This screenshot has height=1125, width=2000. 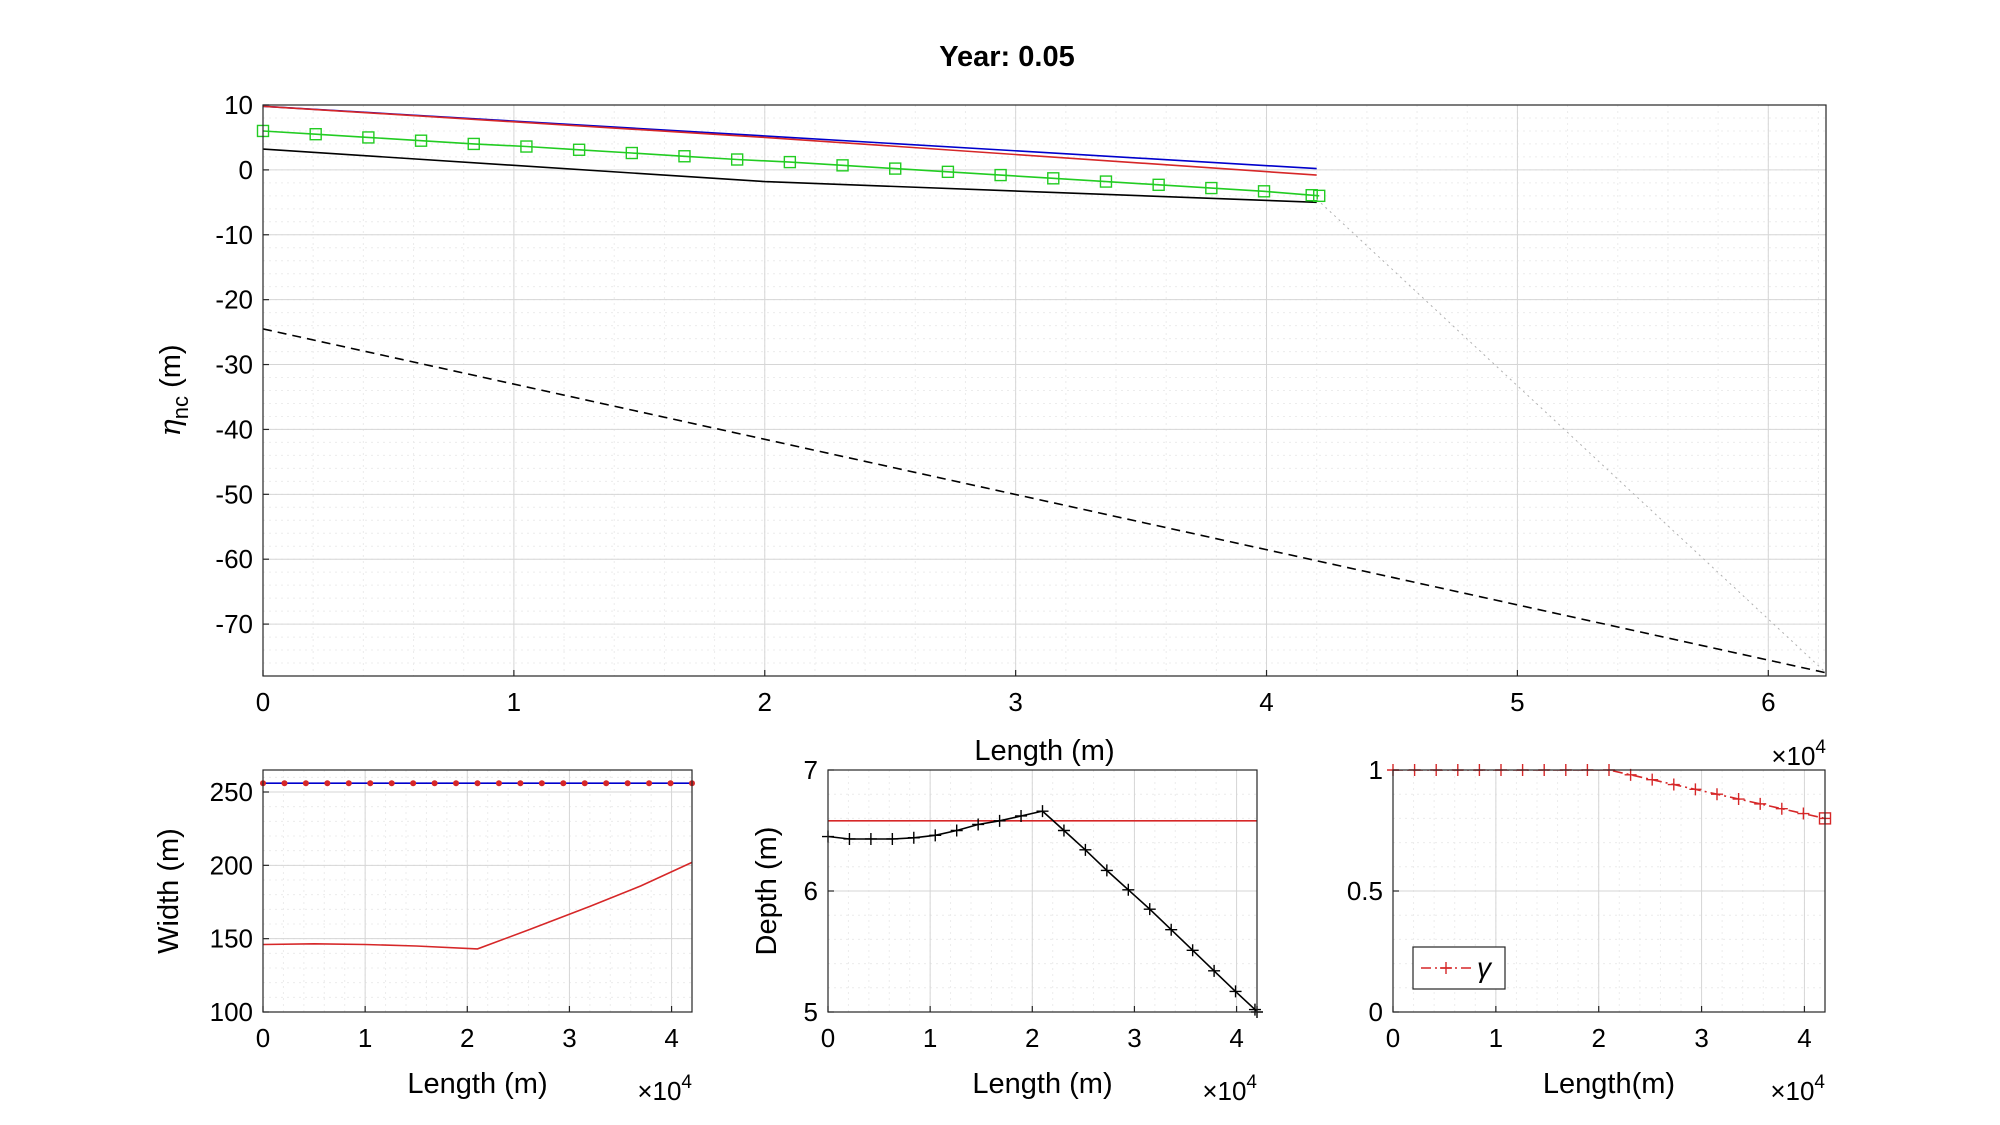 What do you see at coordinates (234, 235) in the screenshot?
I see `y-tick-label: -10` at bounding box center [234, 235].